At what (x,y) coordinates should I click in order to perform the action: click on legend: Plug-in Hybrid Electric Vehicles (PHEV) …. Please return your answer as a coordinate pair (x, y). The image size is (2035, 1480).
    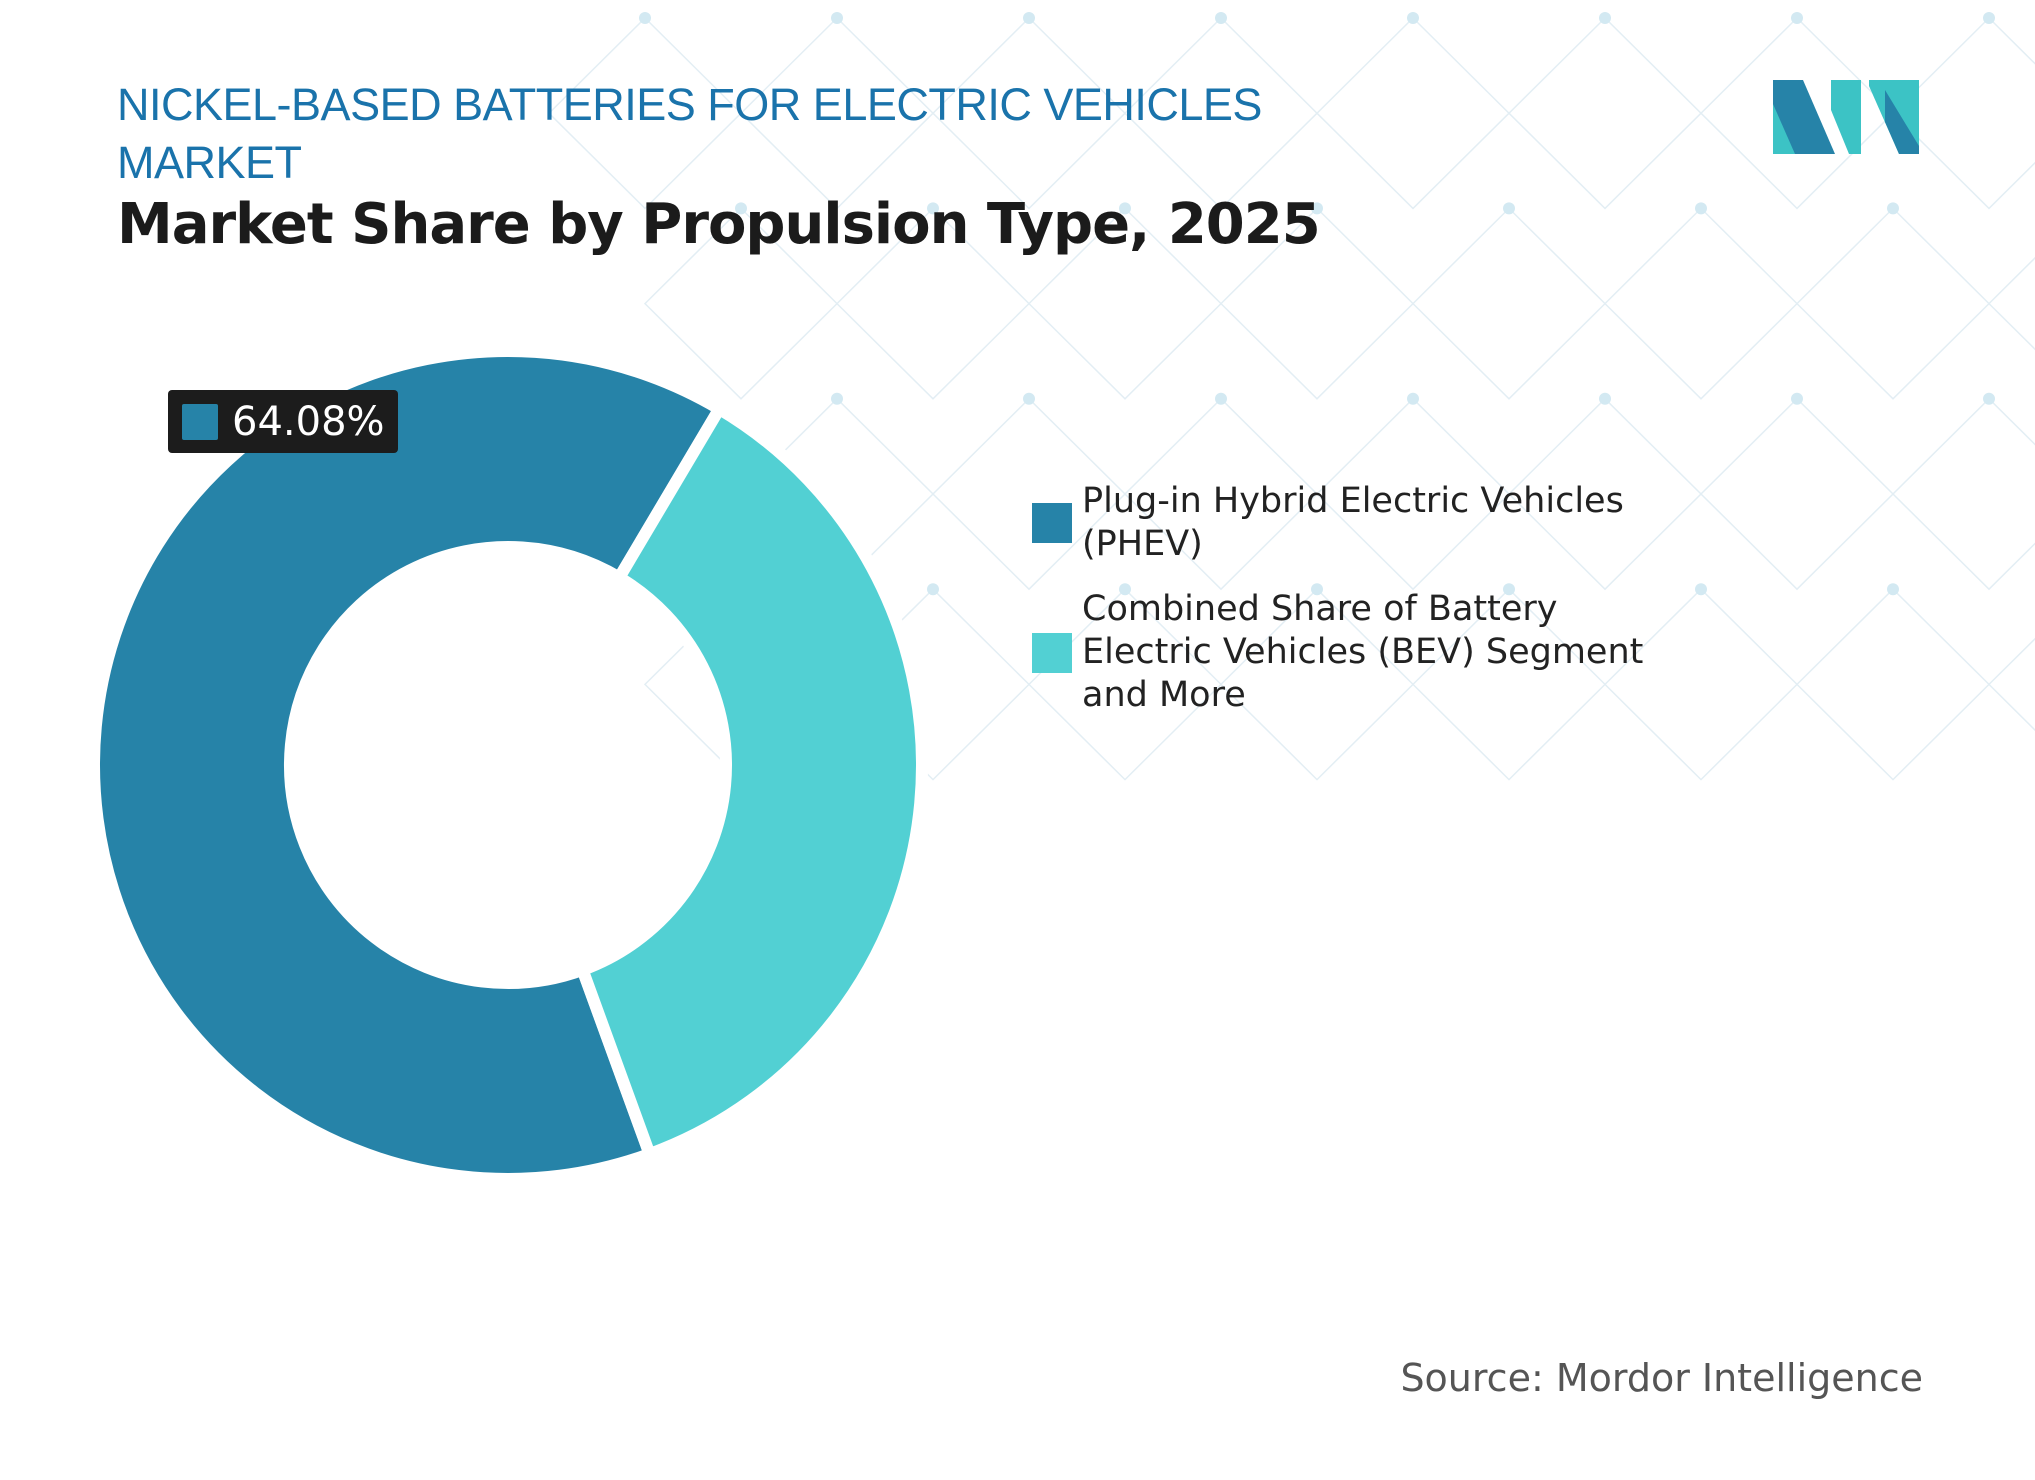
    Looking at the image, I should click on (1347, 609).